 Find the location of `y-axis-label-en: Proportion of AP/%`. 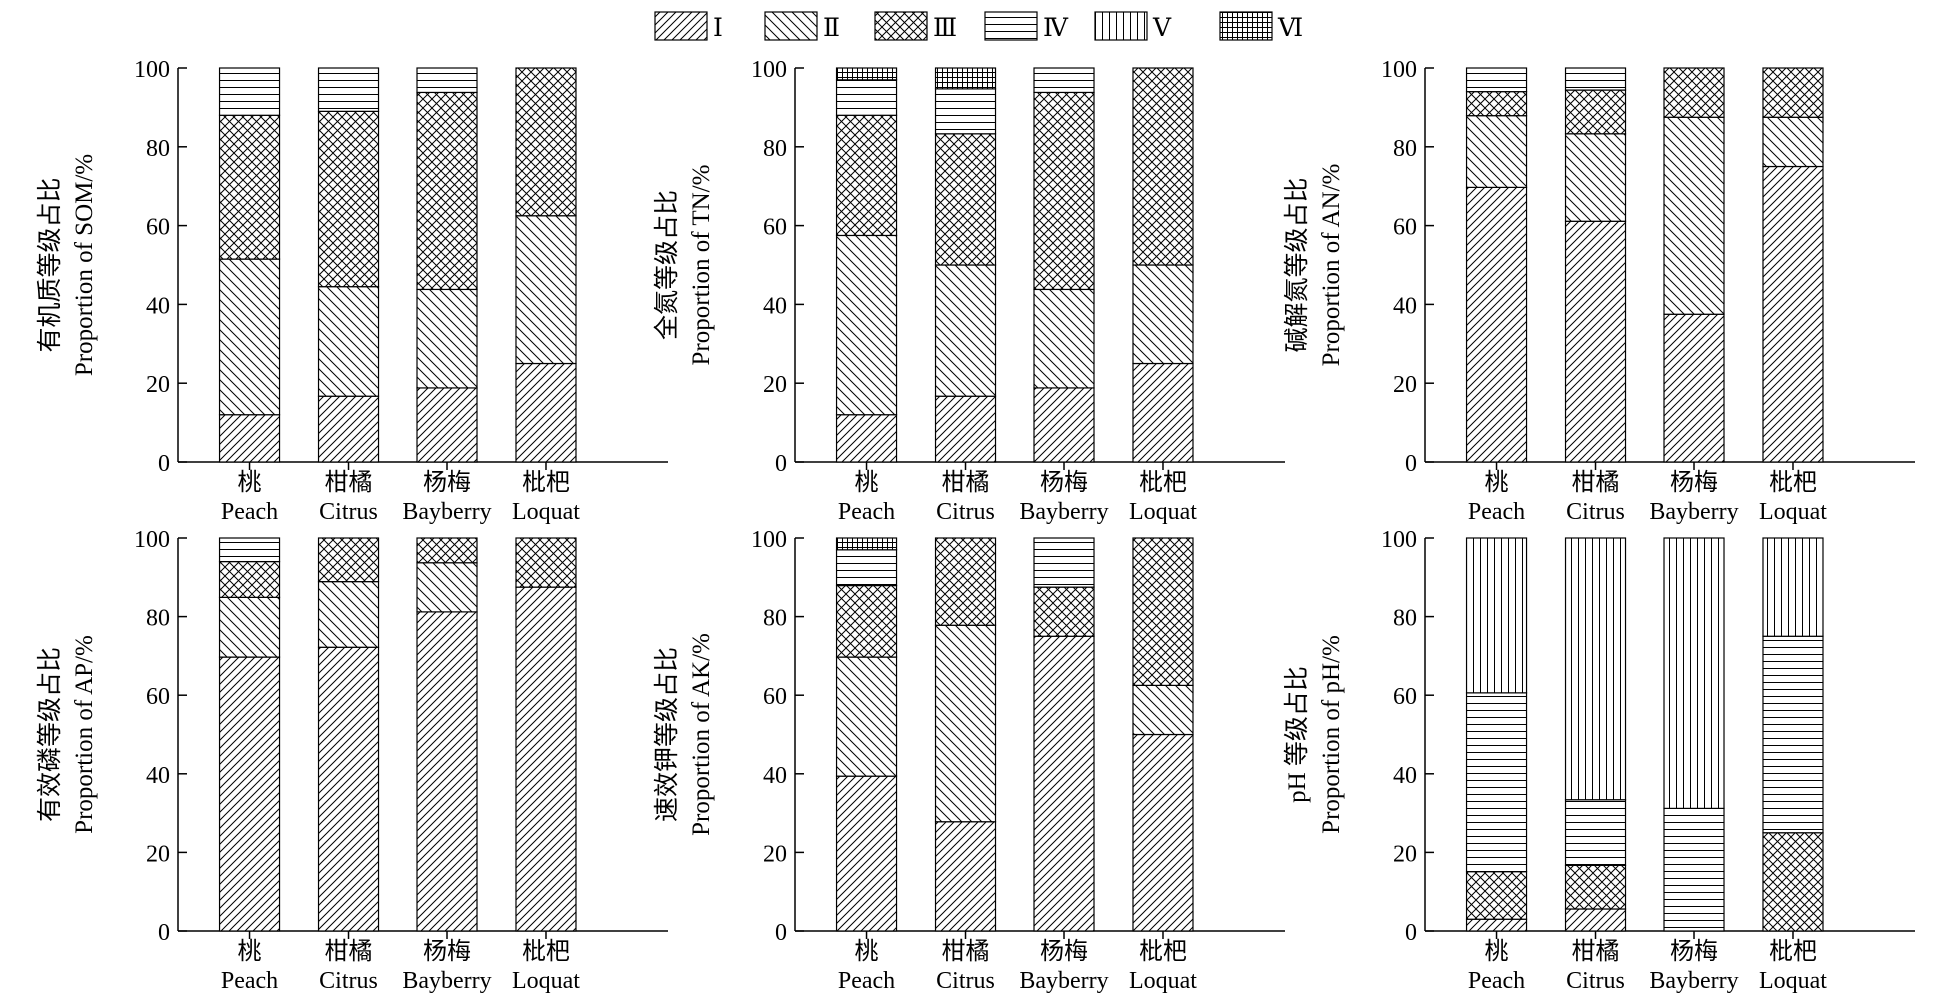

y-axis-label-en: Proportion of AP/% is located at coordinates (84, 734).